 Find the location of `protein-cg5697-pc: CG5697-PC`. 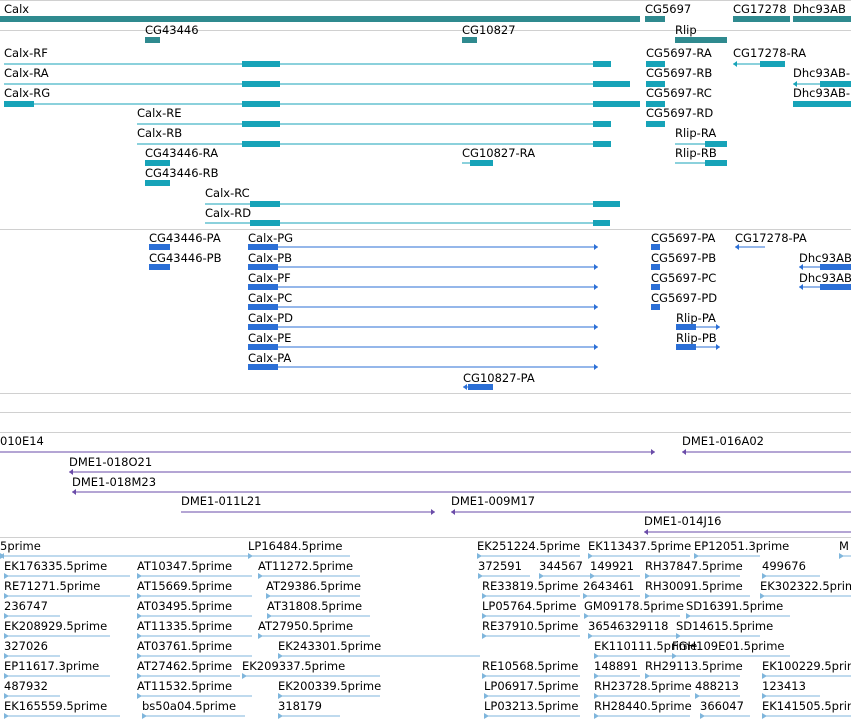

protein-cg5697-pc: CG5697-PC is located at coordinates (683, 280).